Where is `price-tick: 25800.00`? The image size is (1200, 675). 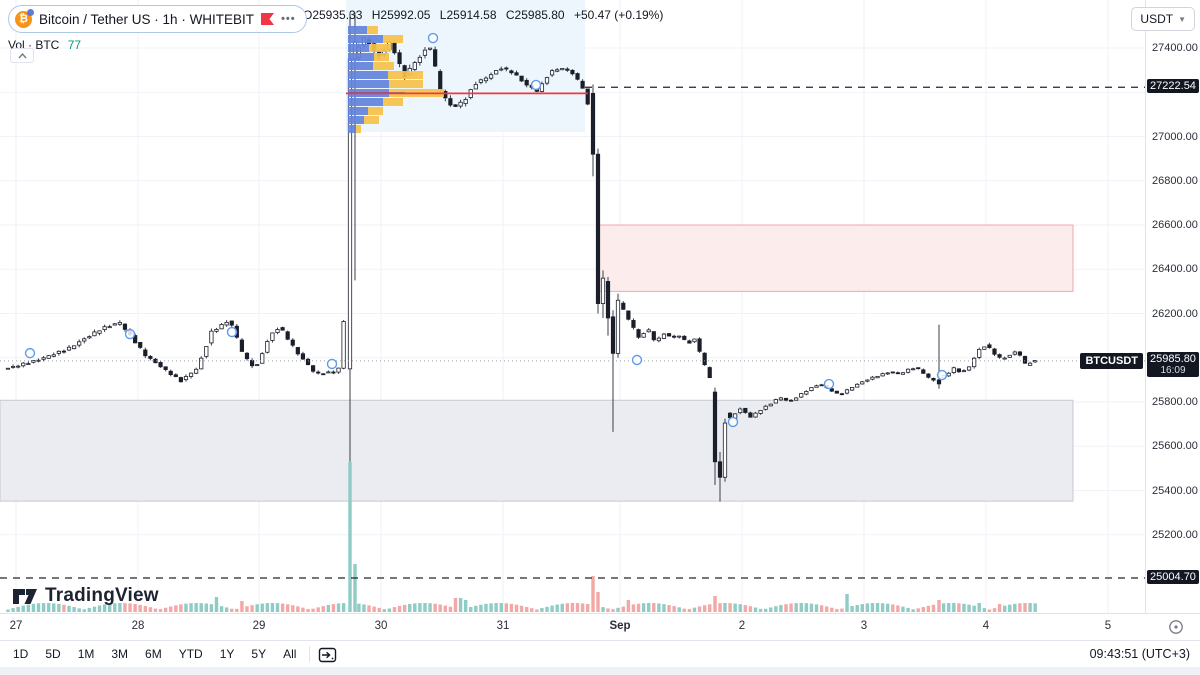 price-tick: 25800.00 is located at coordinates (1175, 402).